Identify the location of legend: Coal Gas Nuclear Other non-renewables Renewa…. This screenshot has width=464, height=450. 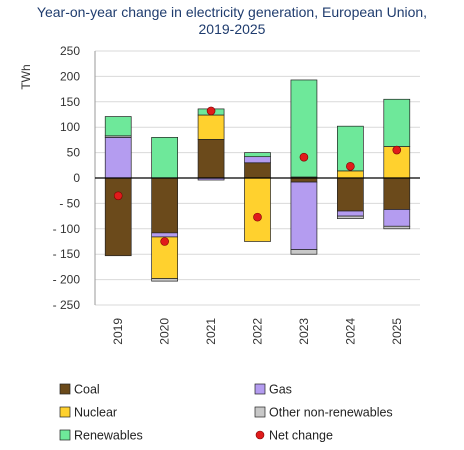
(226, 413).